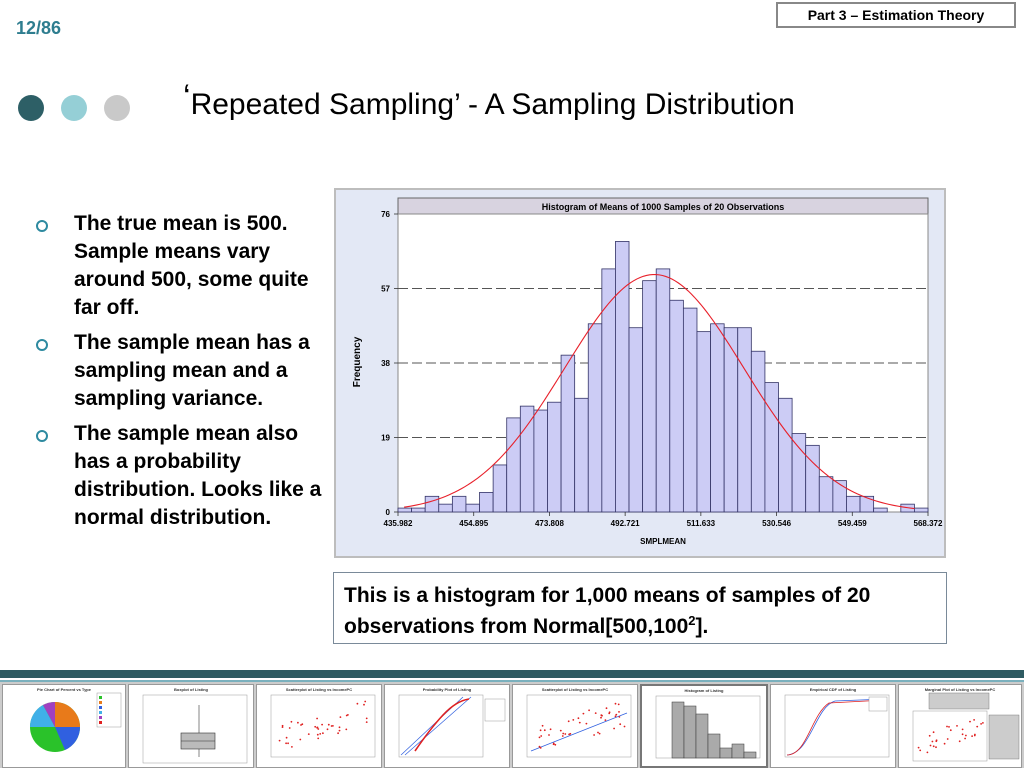 Image resolution: width=1024 pixels, height=772 pixels. What do you see at coordinates (512, 674) in the screenshot?
I see `footer-divider-dark` at bounding box center [512, 674].